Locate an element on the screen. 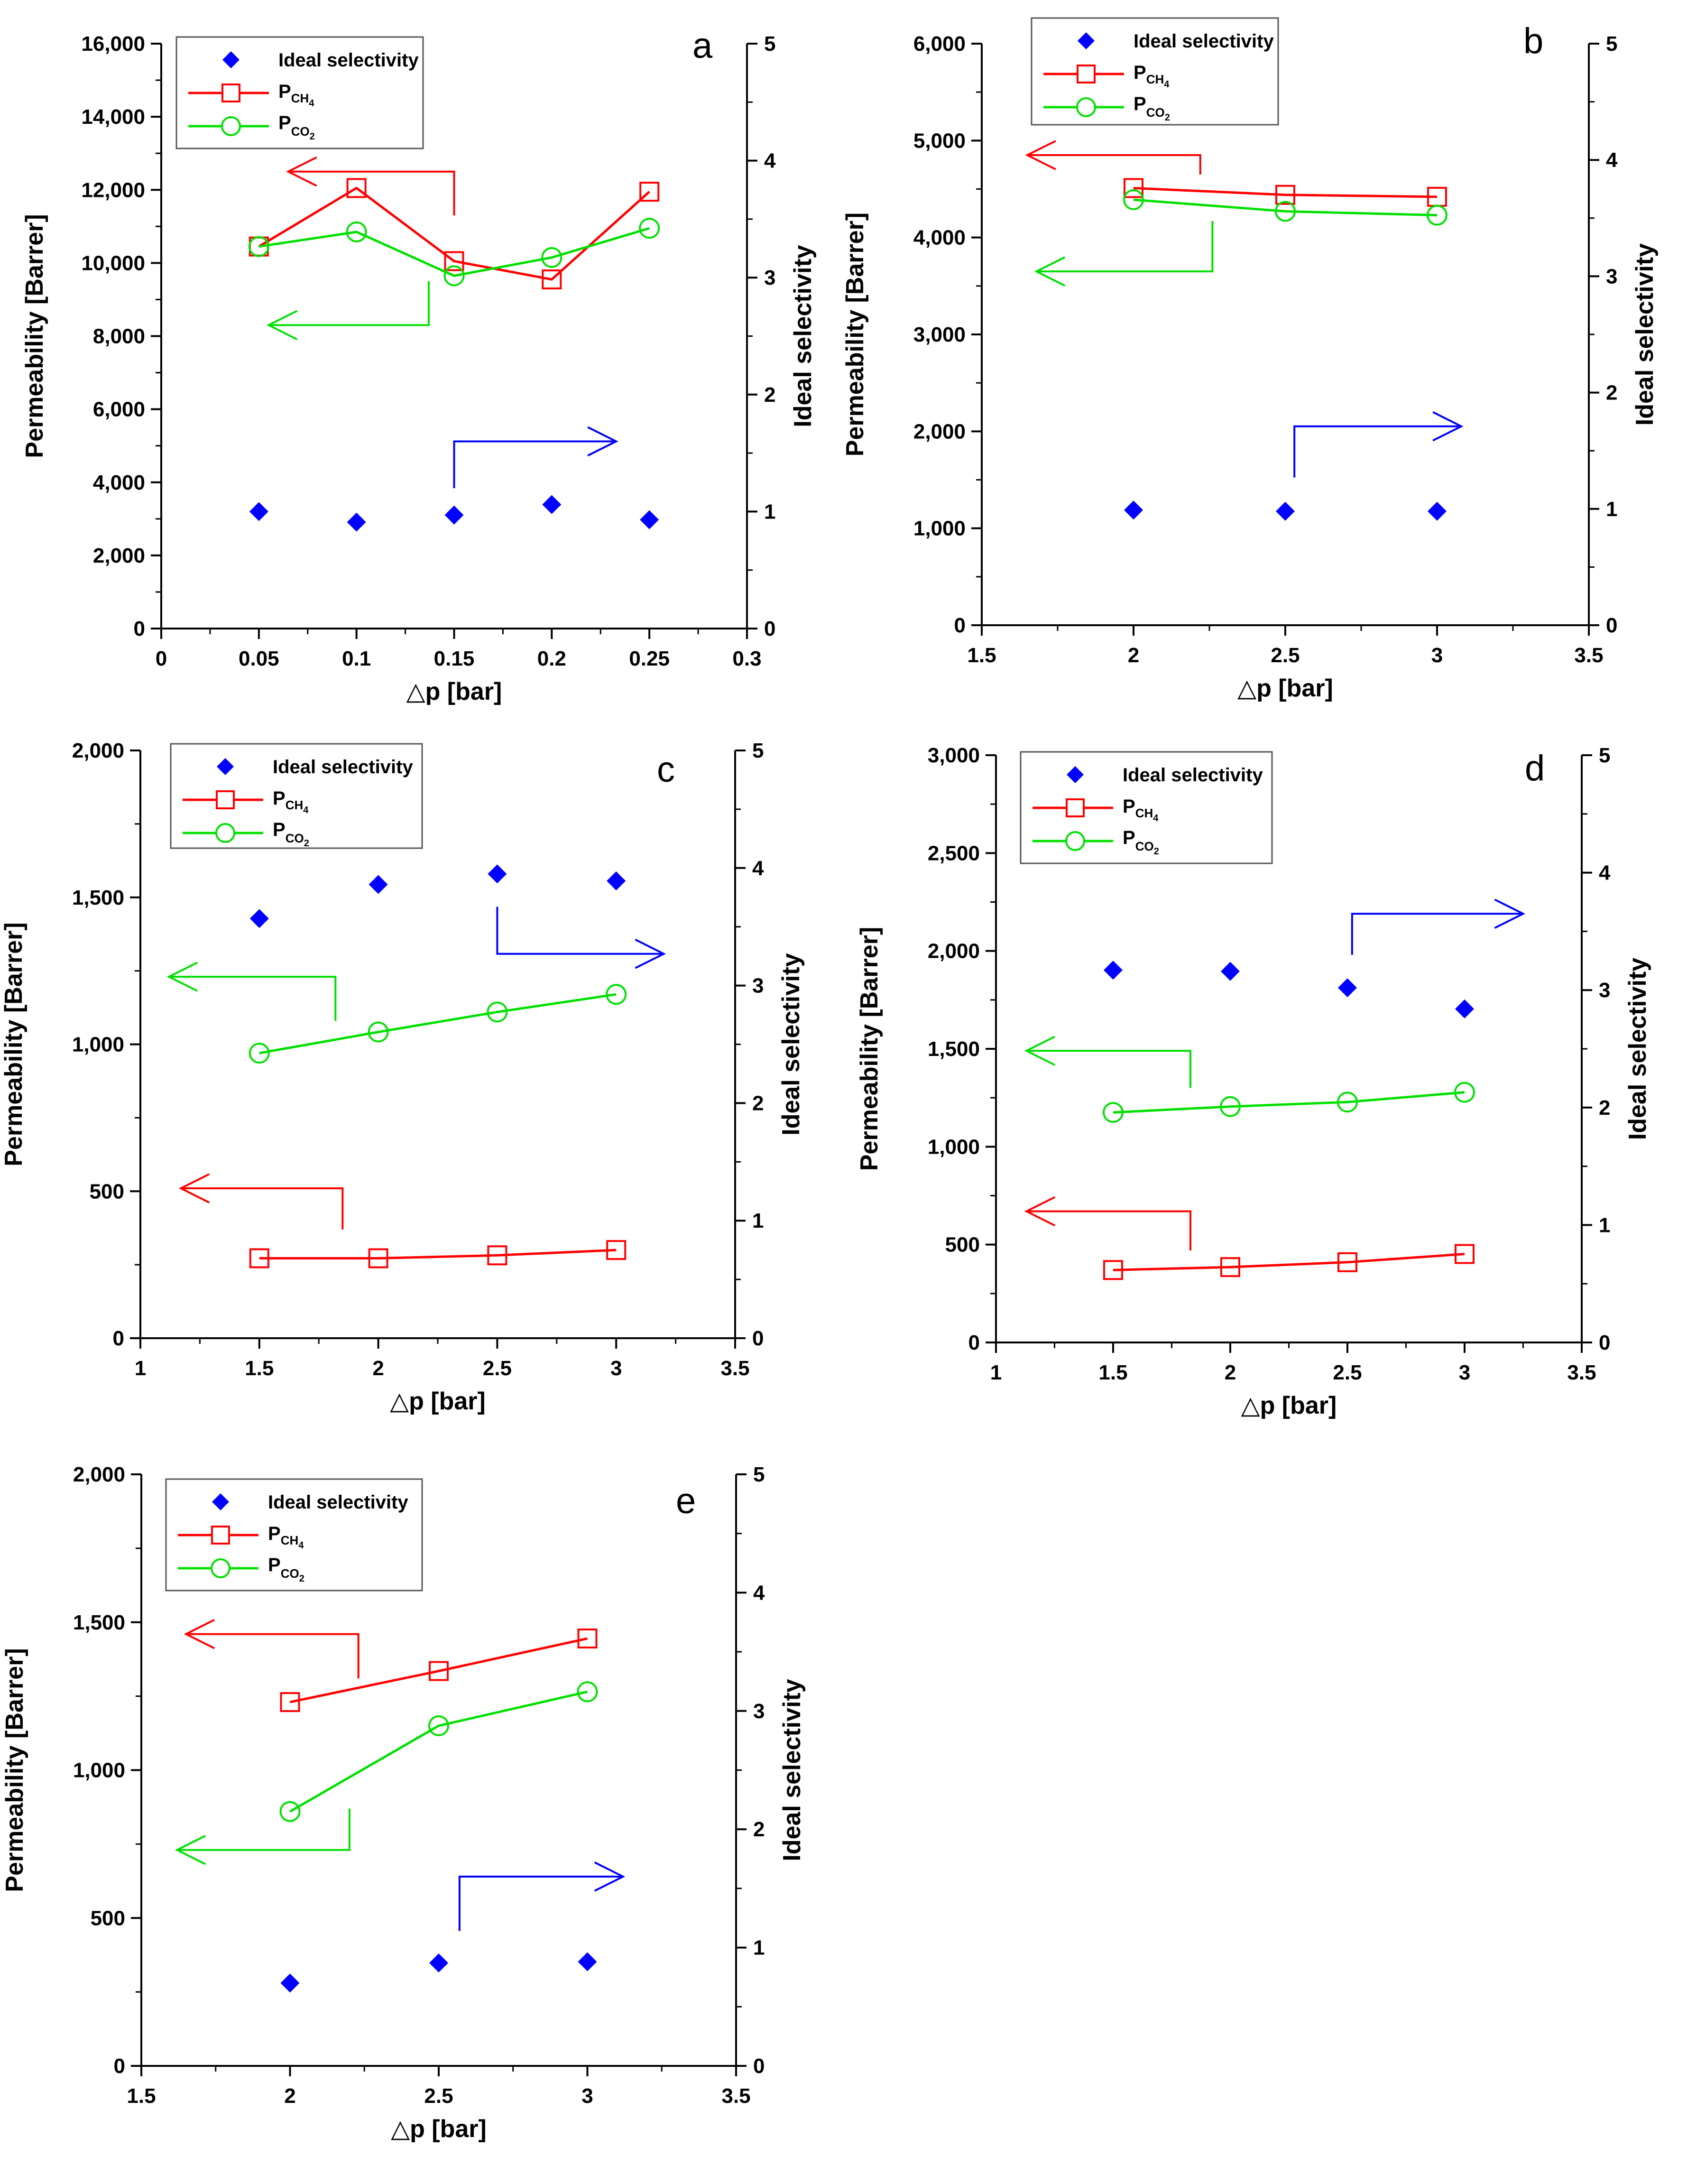 This screenshot has height=2184, width=1687. y-tick-label: 14,000 is located at coordinates (113, 117).